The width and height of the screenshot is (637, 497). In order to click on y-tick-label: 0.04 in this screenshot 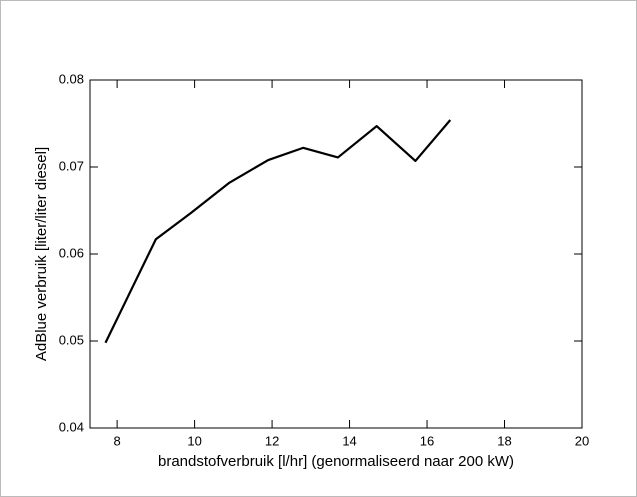, I will do `click(71, 426)`.